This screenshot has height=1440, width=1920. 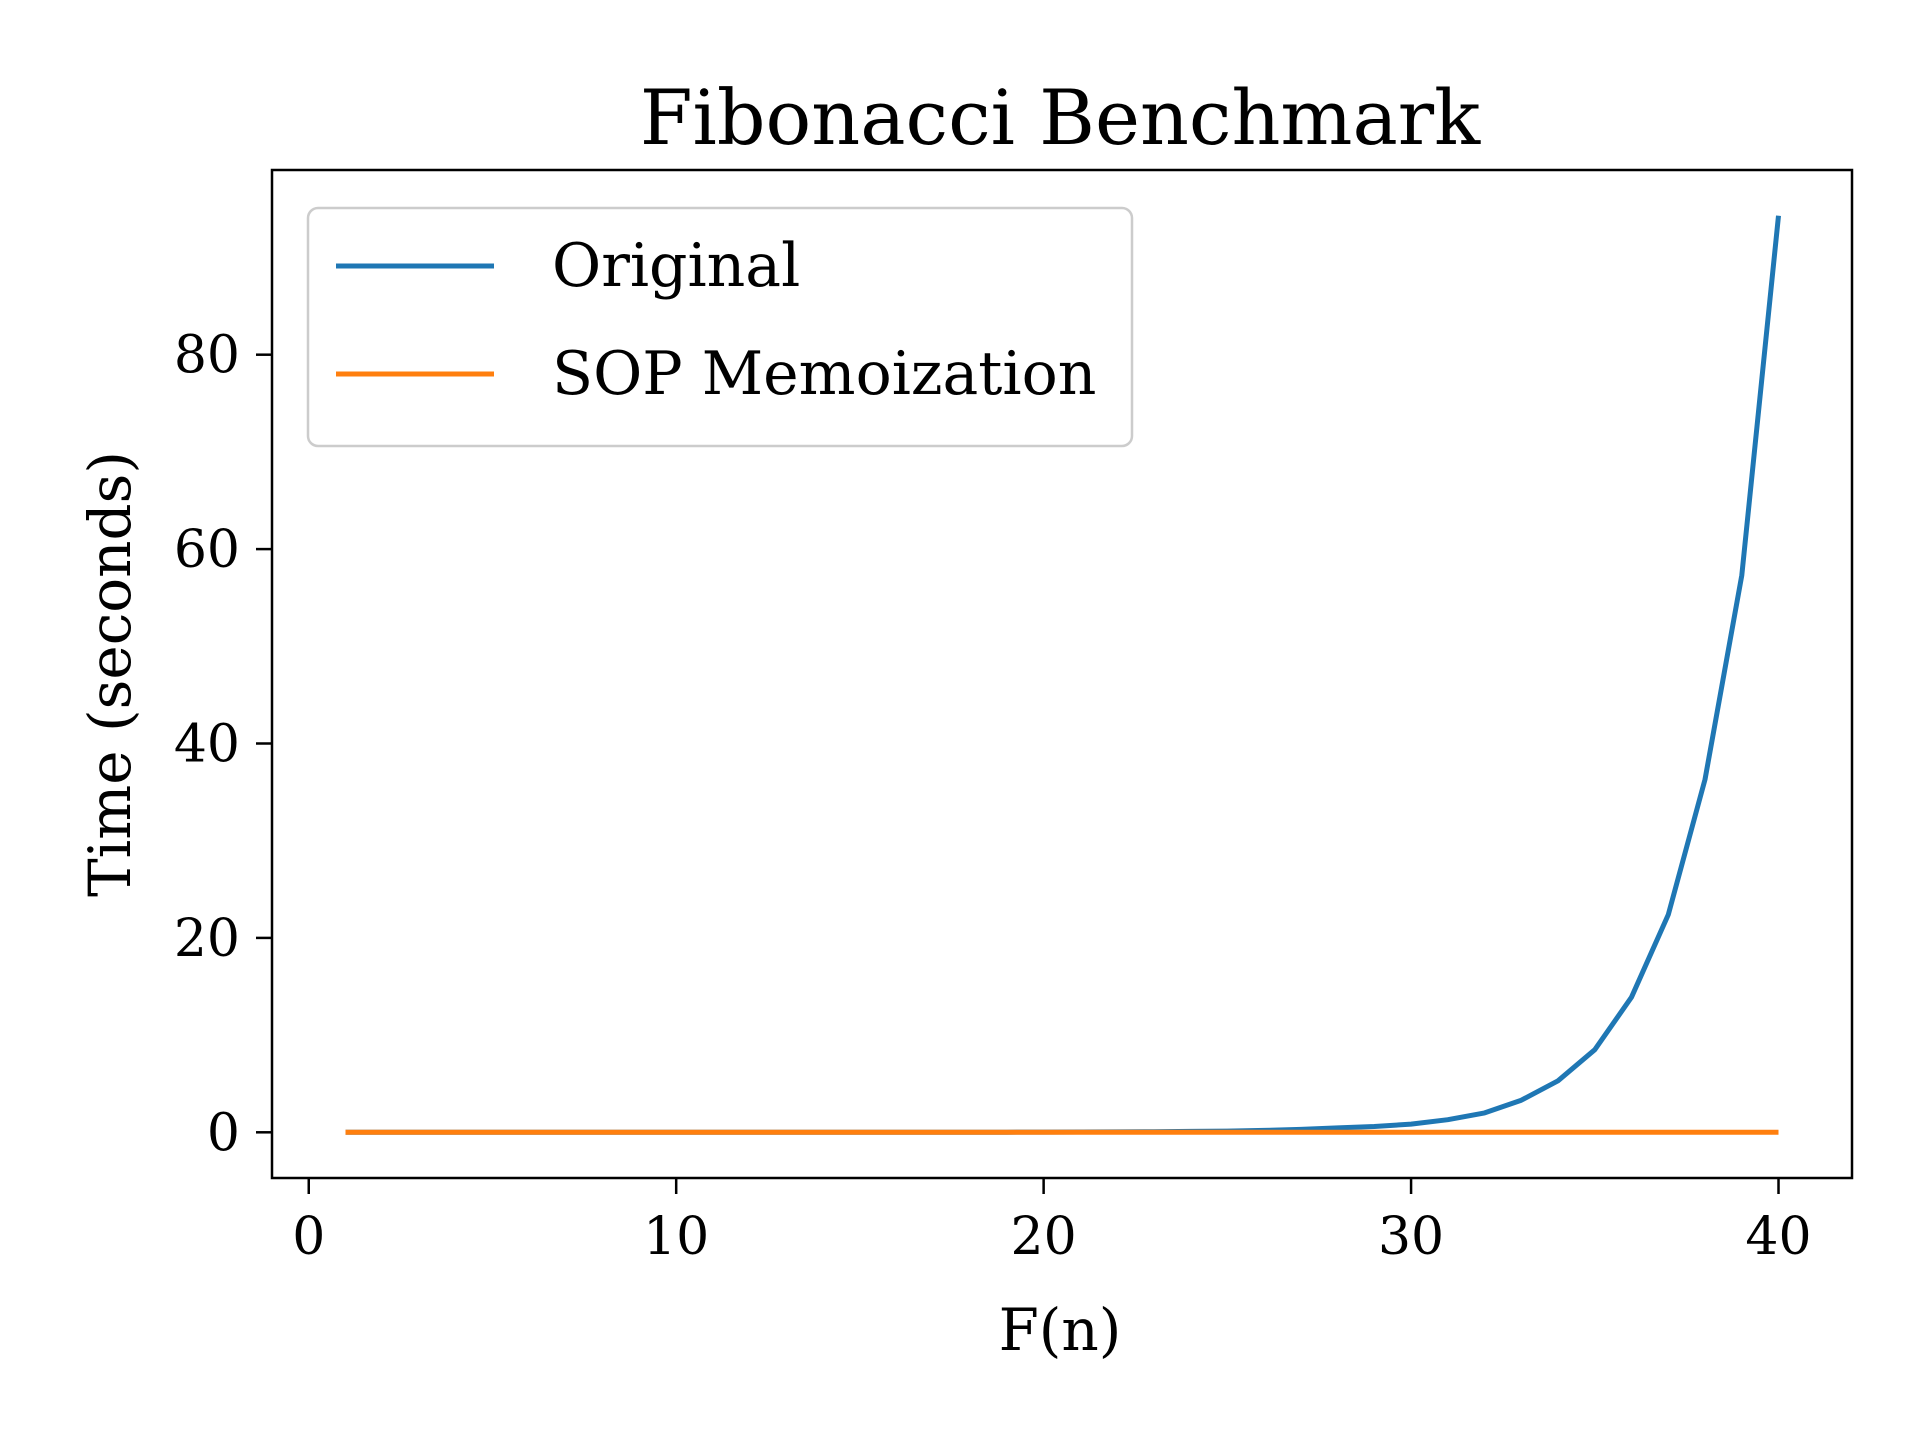 What do you see at coordinates (1778, 1237) in the screenshot?
I see `x-tick-label: 40` at bounding box center [1778, 1237].